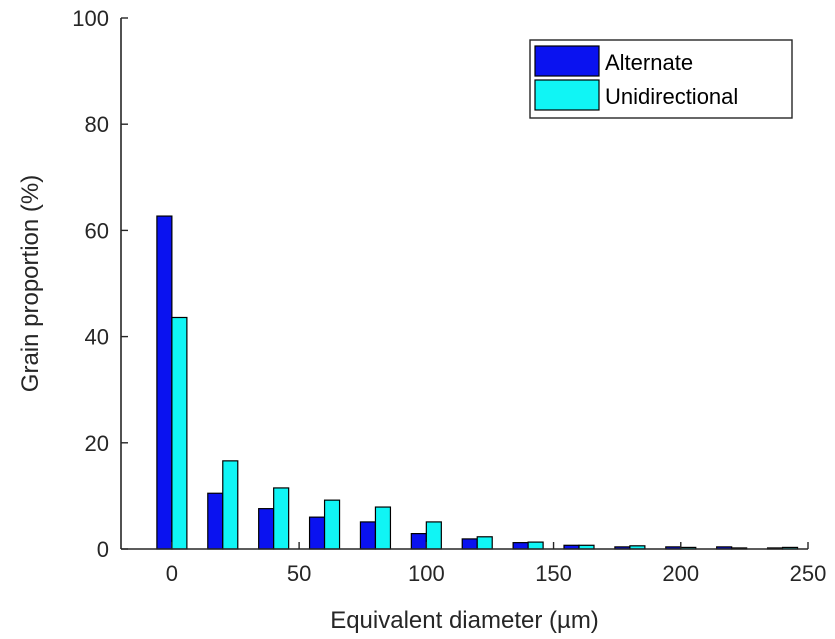 This screenshot has height=639, width=835. Describe the element at coordinates (671, 96) in the screenshot. I see `legend-label-unidirectional: Unidirectional` at that location.